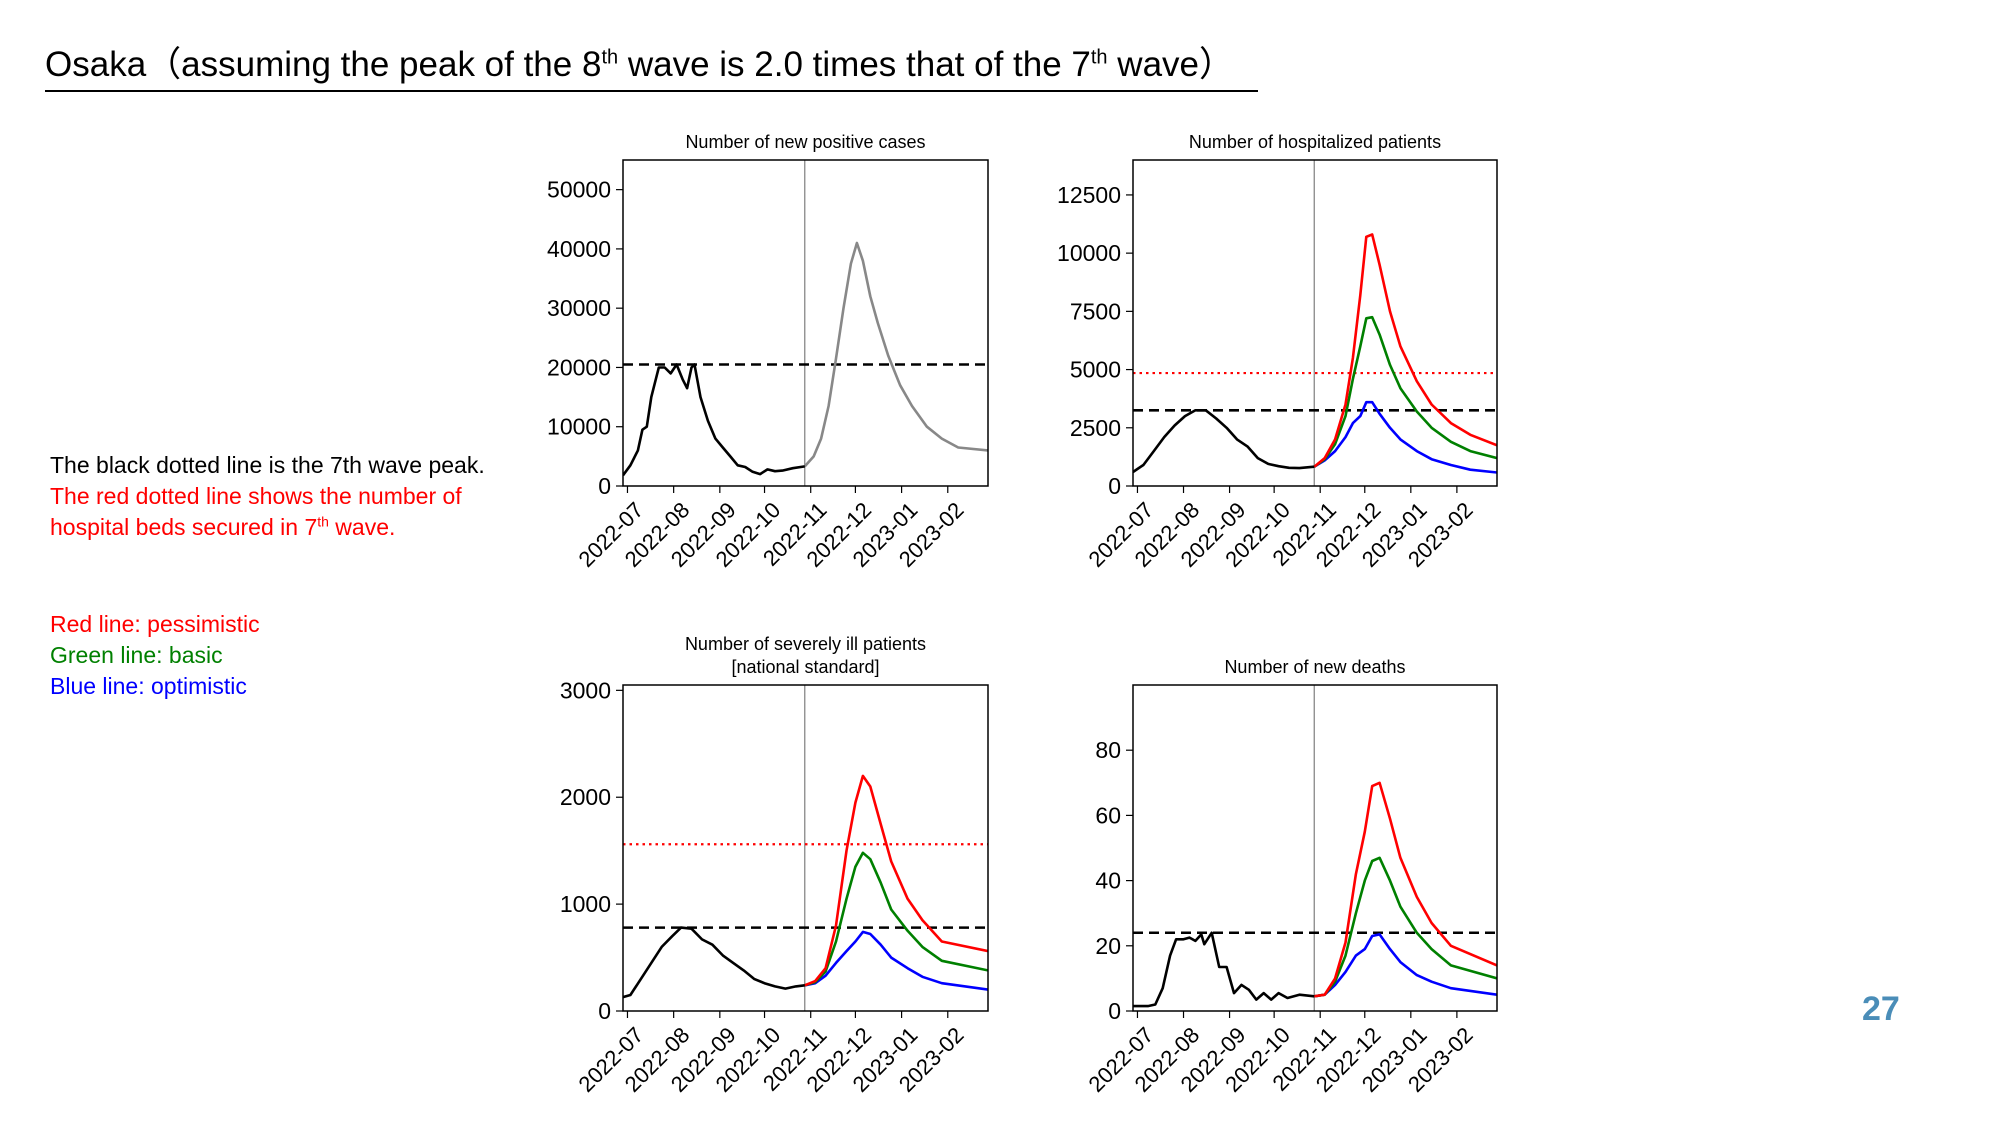  I want to click on legend-basic: Green line: basic, so click(136, 655).